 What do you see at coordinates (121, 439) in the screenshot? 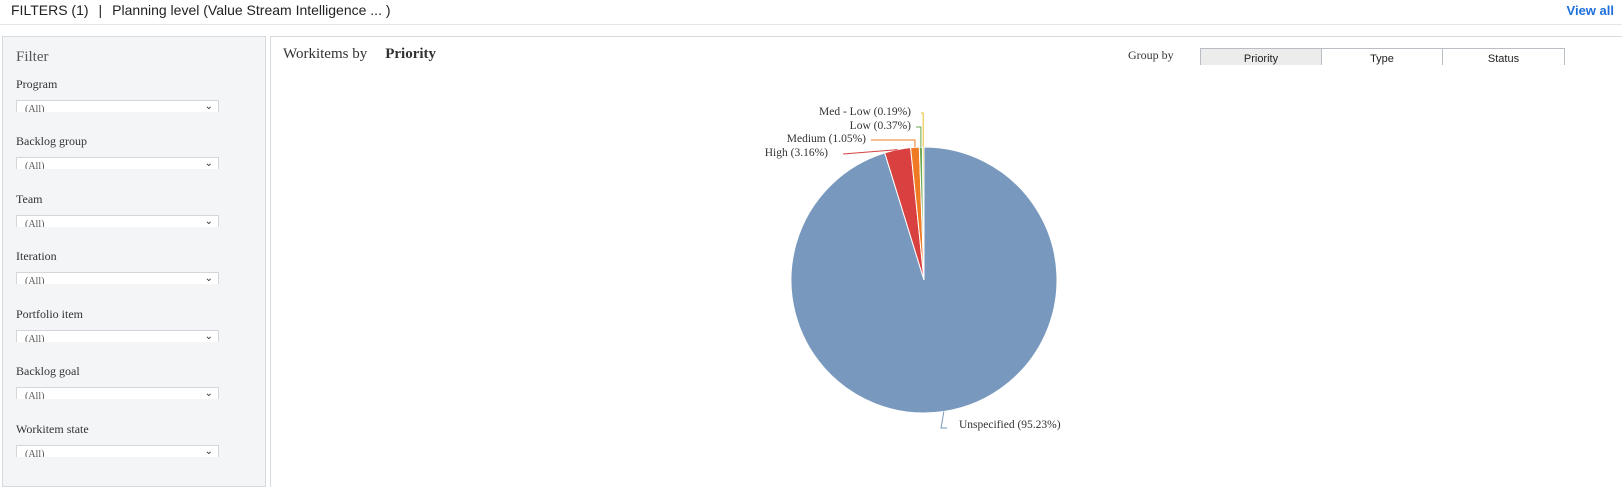
I see `filter-workitem-state: Workitem state (All) ⌄` at bounding box center [121, 439].